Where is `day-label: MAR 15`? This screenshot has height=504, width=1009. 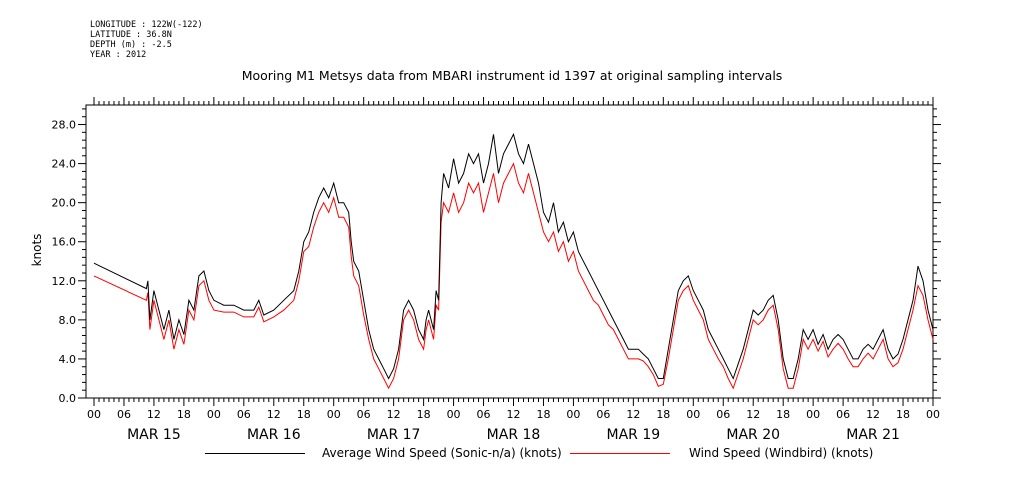 day-label: MAR 15 is located at coordinates (154, 435).